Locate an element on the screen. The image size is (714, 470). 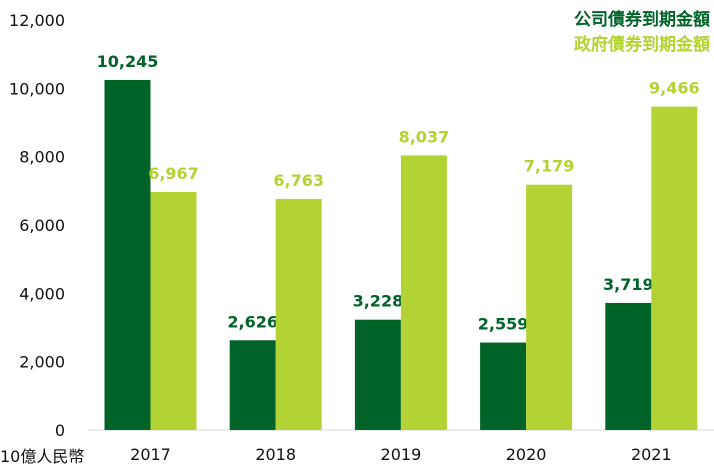
y-tick-label: 6,000 is located at coordinates (42, 225).